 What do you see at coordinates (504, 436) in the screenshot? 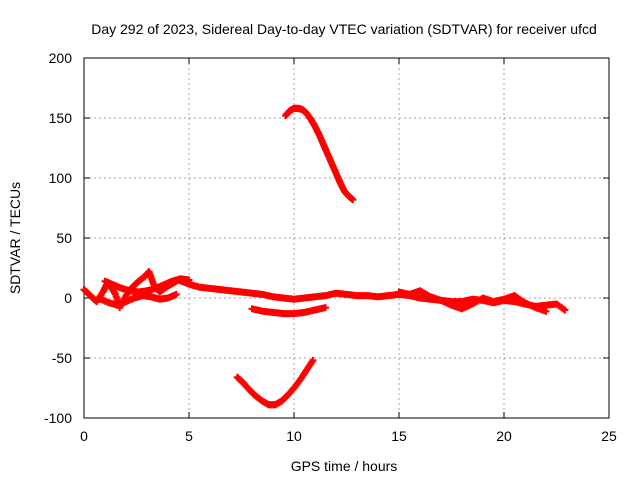
I see `x-tick-label: 20` at bounding box center [504, 436].